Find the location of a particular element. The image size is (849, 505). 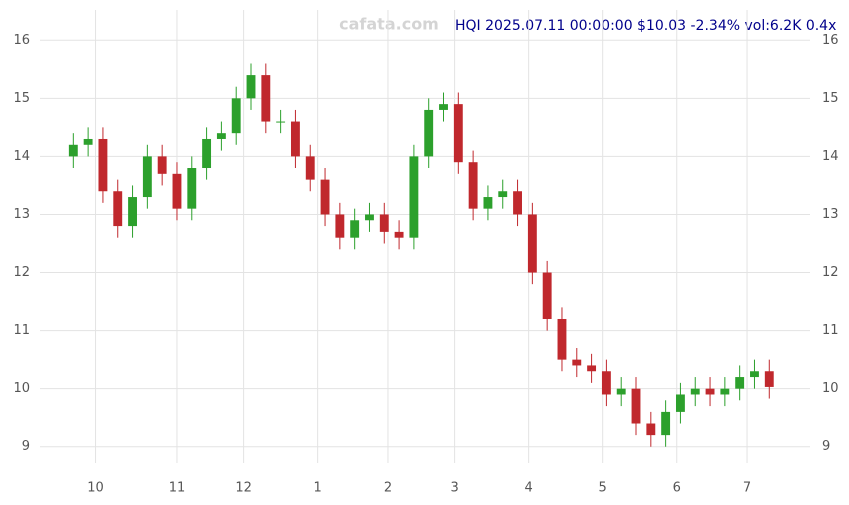

y-tick-label-right: 14 is located at coordinates (830, 156).